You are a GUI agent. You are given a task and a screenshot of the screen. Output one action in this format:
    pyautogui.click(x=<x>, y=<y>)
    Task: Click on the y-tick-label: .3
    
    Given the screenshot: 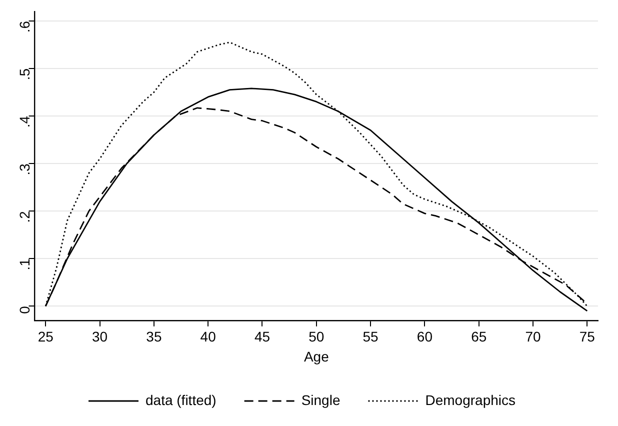 What is the action you would take?
    pyautogui.click(x=24, y=169)
    